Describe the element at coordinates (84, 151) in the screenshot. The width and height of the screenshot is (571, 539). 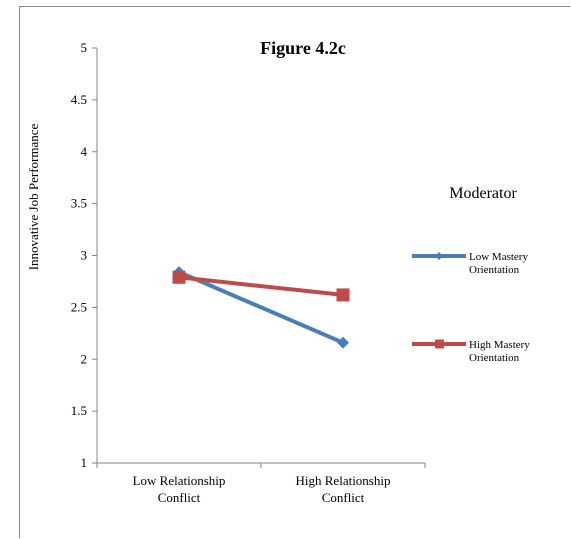
I see `y-tick-label: 4` at that location.